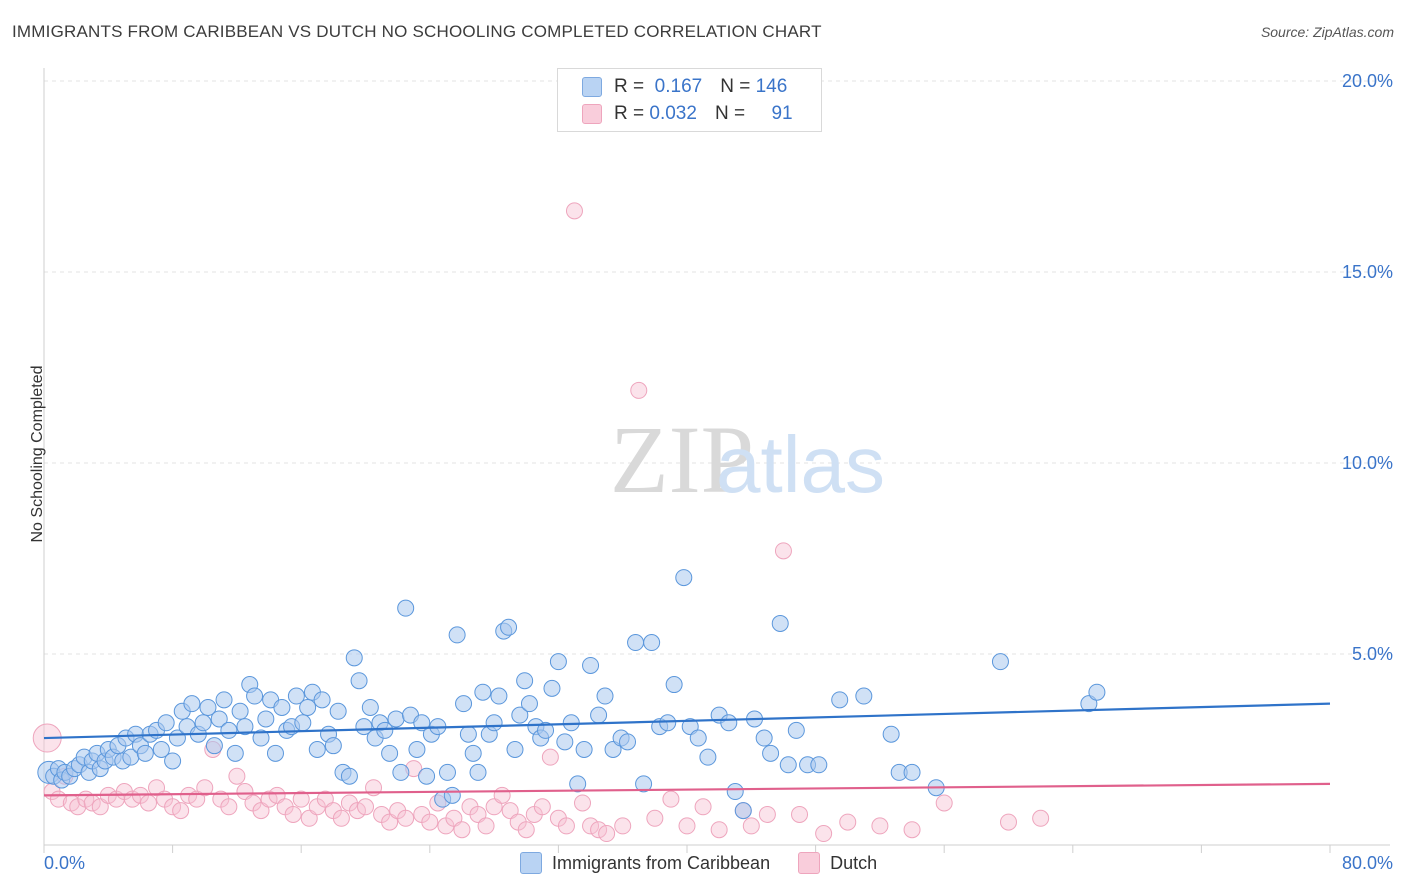 The height and width of the screenshot is (892, 1406). I want to click on legend-item-dutch: Dutch, so click(837, 863).